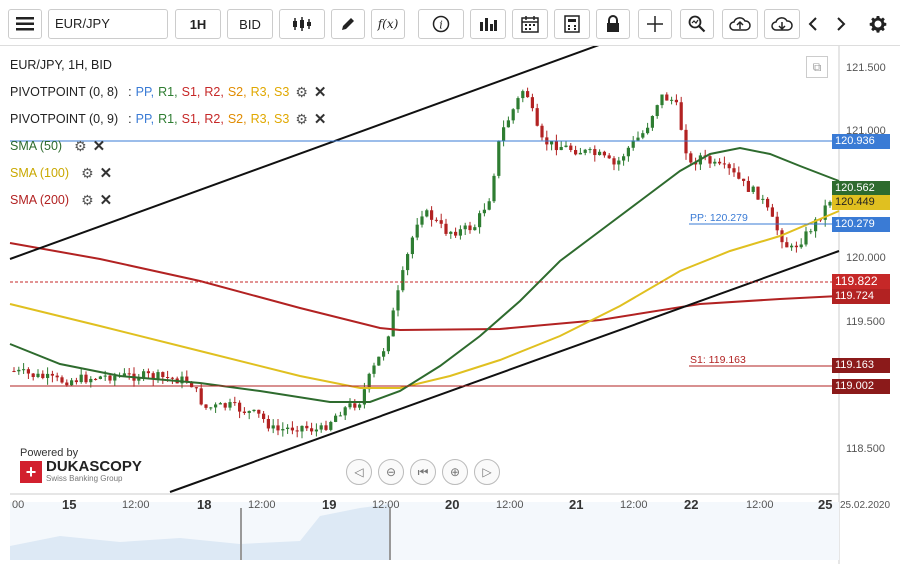 The width and height of the screenshot is (900, 564). What do you see at coordinates (81, 471) in the screenshot?
I see `dukascopy-logo: + DUKASCOPY Swiss Banking Group` at bounding box center [81, 471].